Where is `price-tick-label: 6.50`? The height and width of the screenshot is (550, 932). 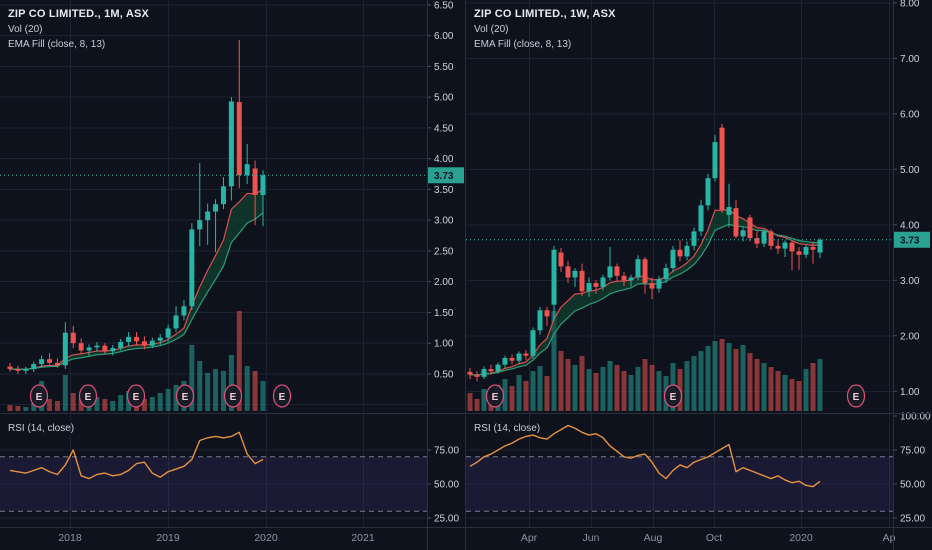
price-tick-label: 6.50 is located at coordinates (444, 5).